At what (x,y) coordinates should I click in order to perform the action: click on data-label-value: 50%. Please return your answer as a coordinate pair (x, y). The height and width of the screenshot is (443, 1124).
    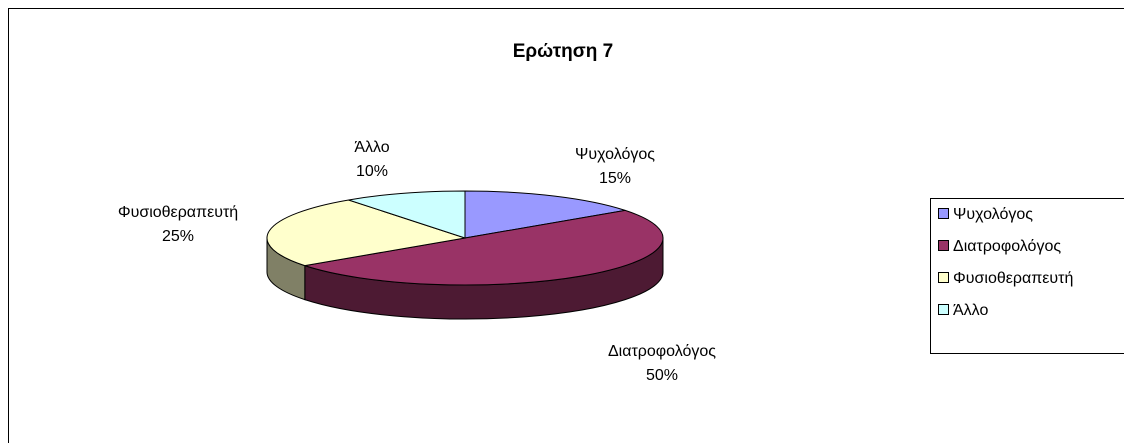
    Looking at the image, I should click on (662, 375).